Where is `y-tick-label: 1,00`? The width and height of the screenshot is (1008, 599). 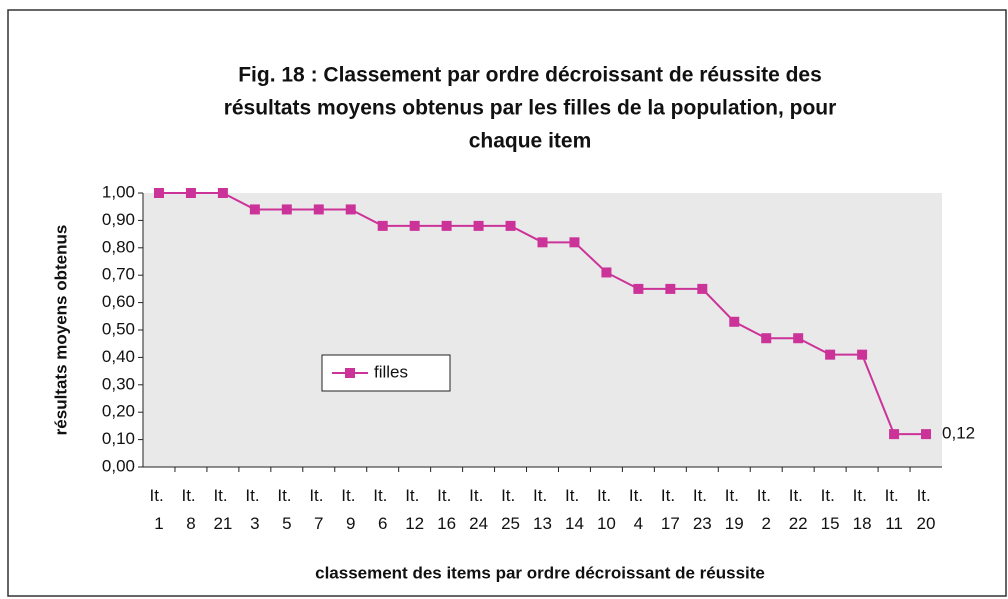
y-tick-label: 1,00 is located at coordinates (118, 191).